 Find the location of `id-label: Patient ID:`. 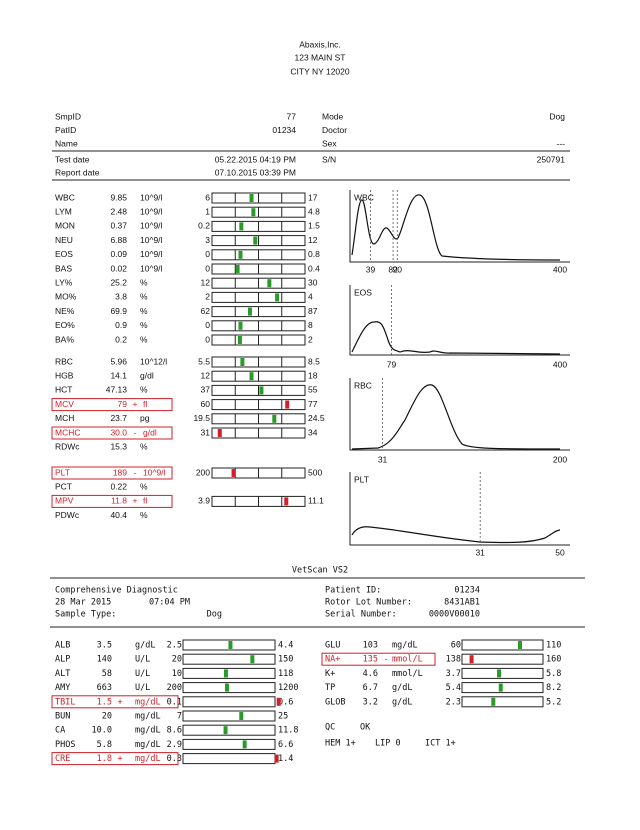

id-label: Patient ID: is located at coordinates (353, 591).